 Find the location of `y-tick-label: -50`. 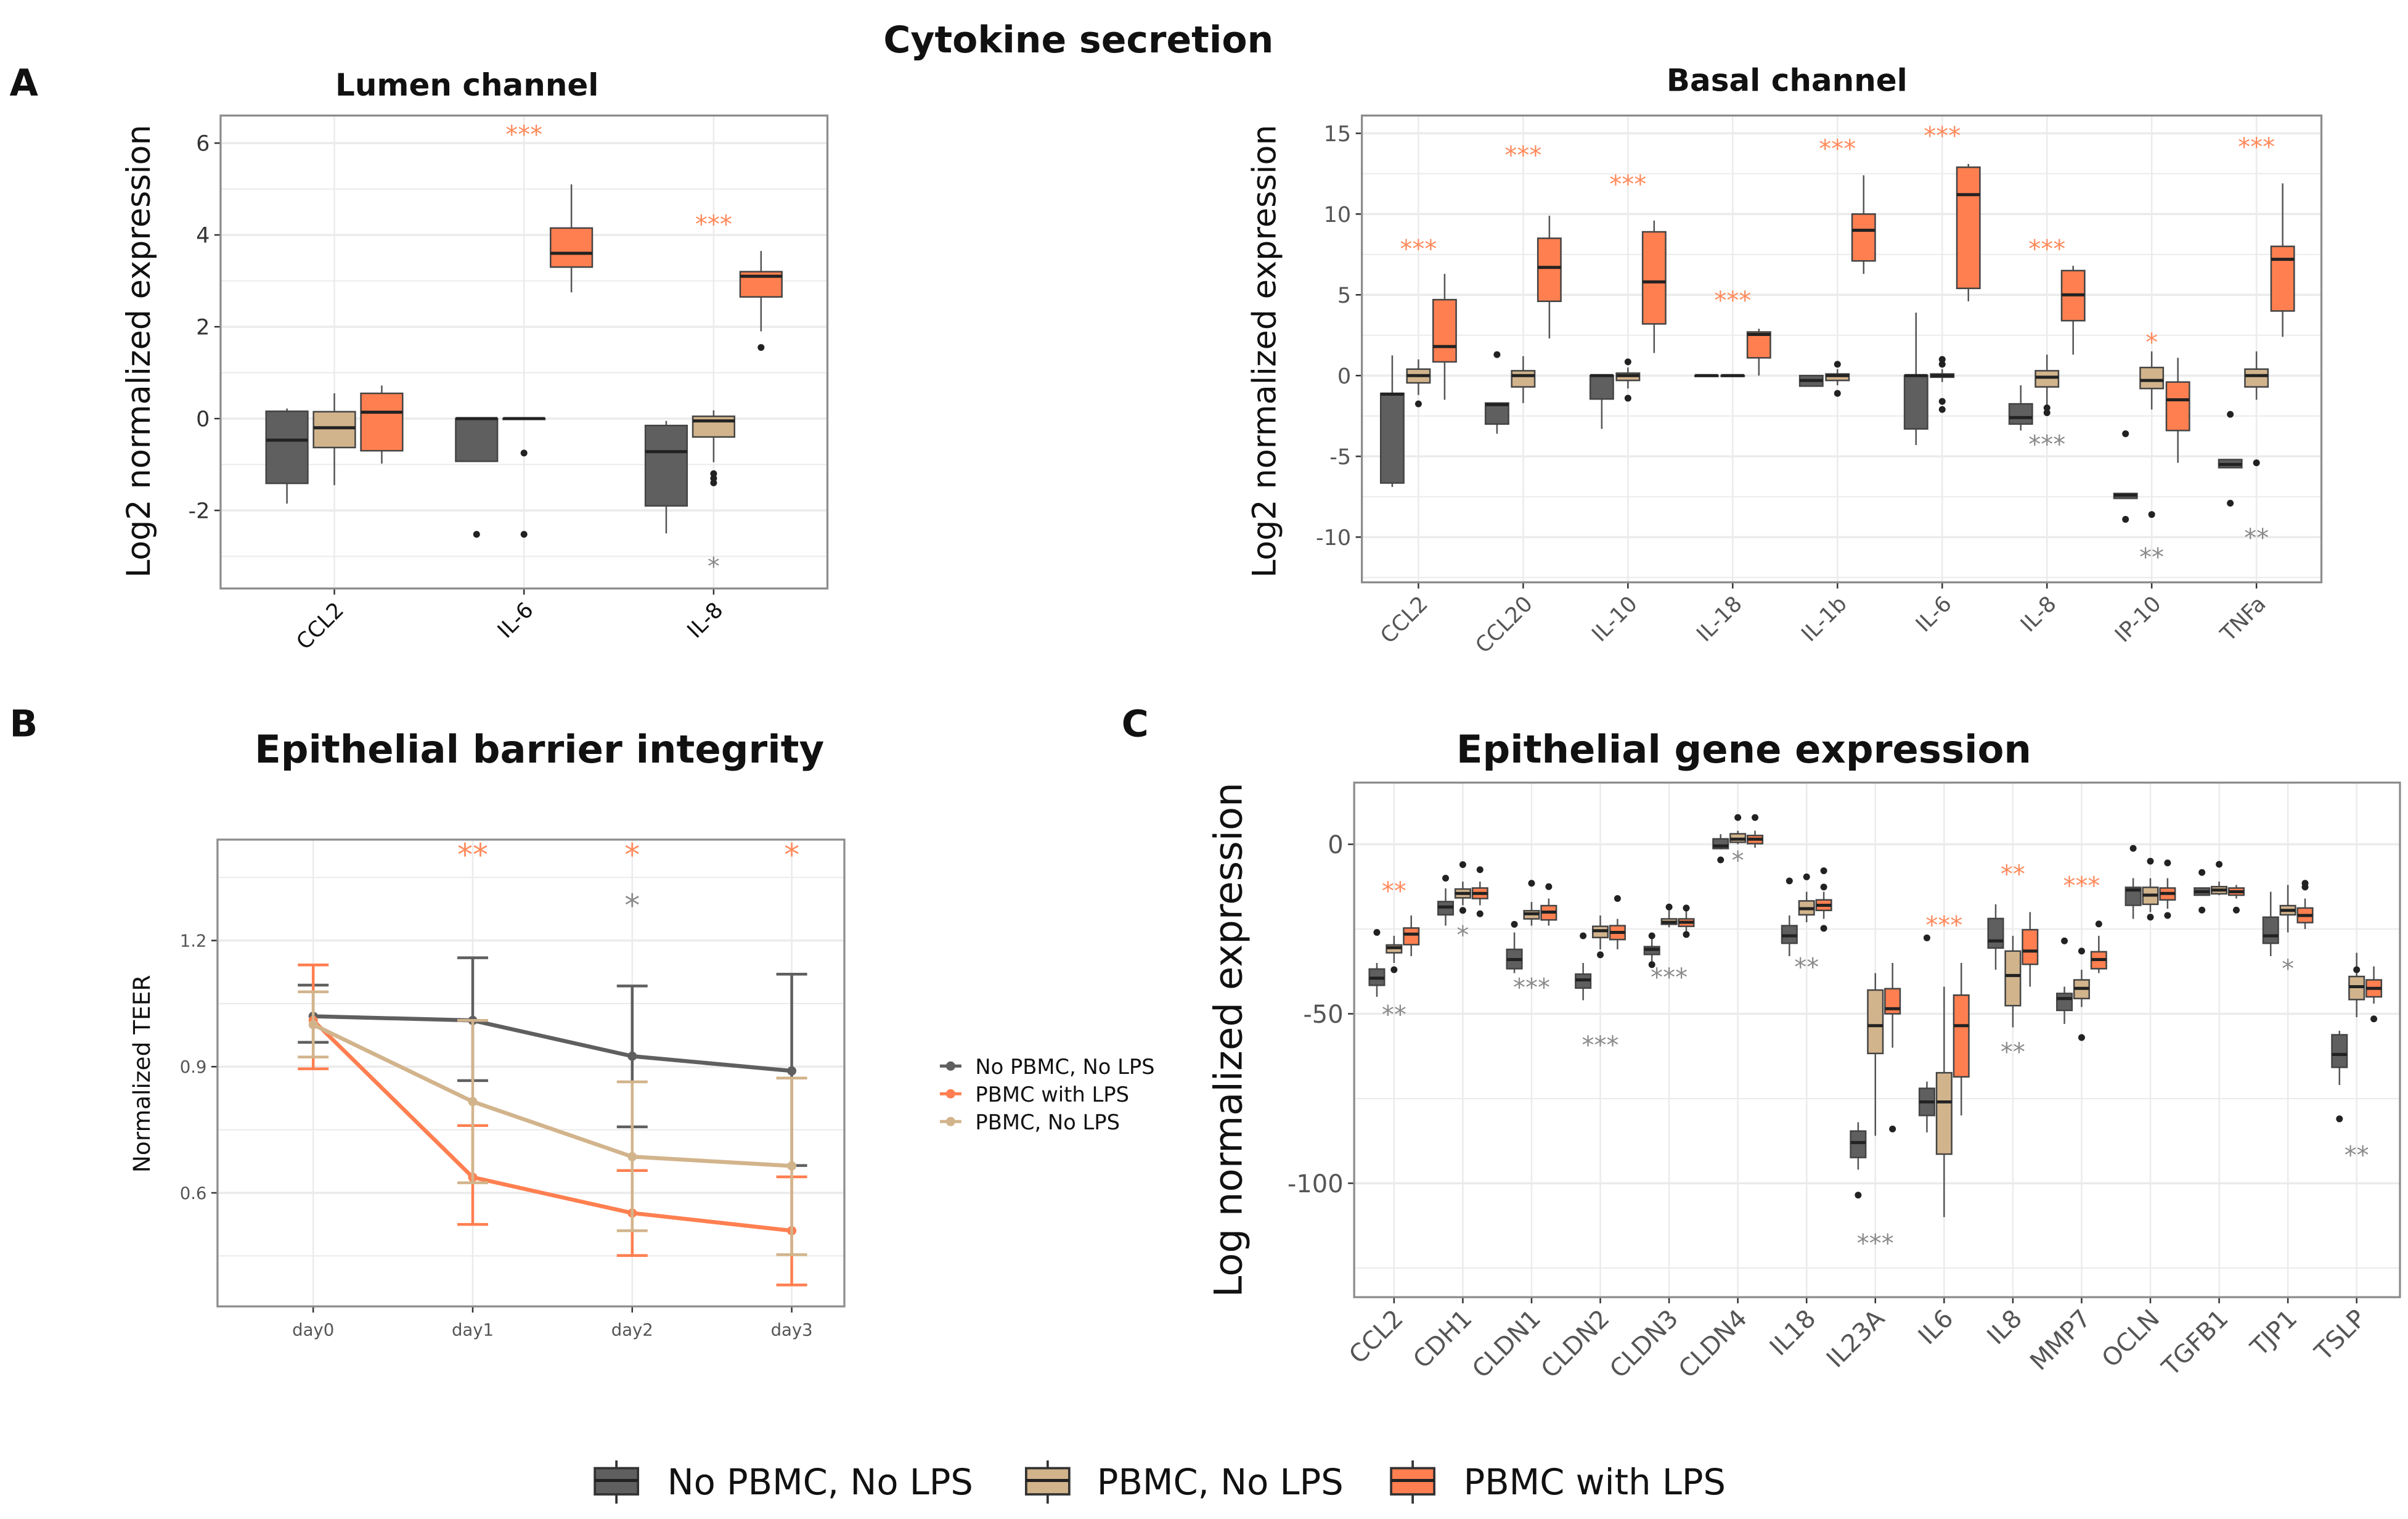

y-tick-label: -50 is located at coordinates (1323, 1015).